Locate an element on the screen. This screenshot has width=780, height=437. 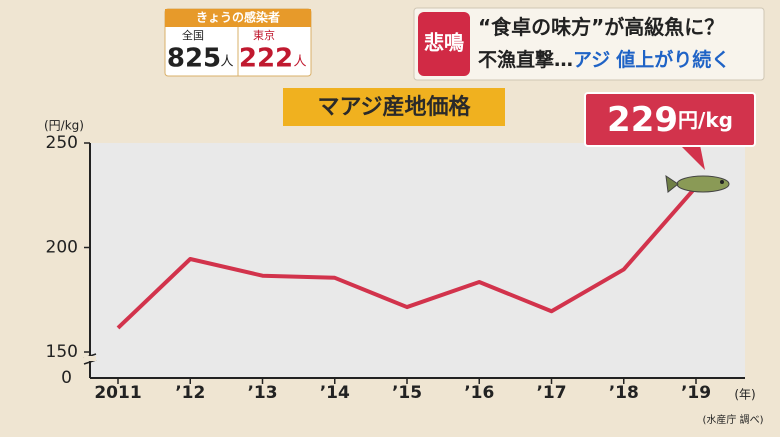
x-tick-label: ’17 is located at coordinates (551, 393).